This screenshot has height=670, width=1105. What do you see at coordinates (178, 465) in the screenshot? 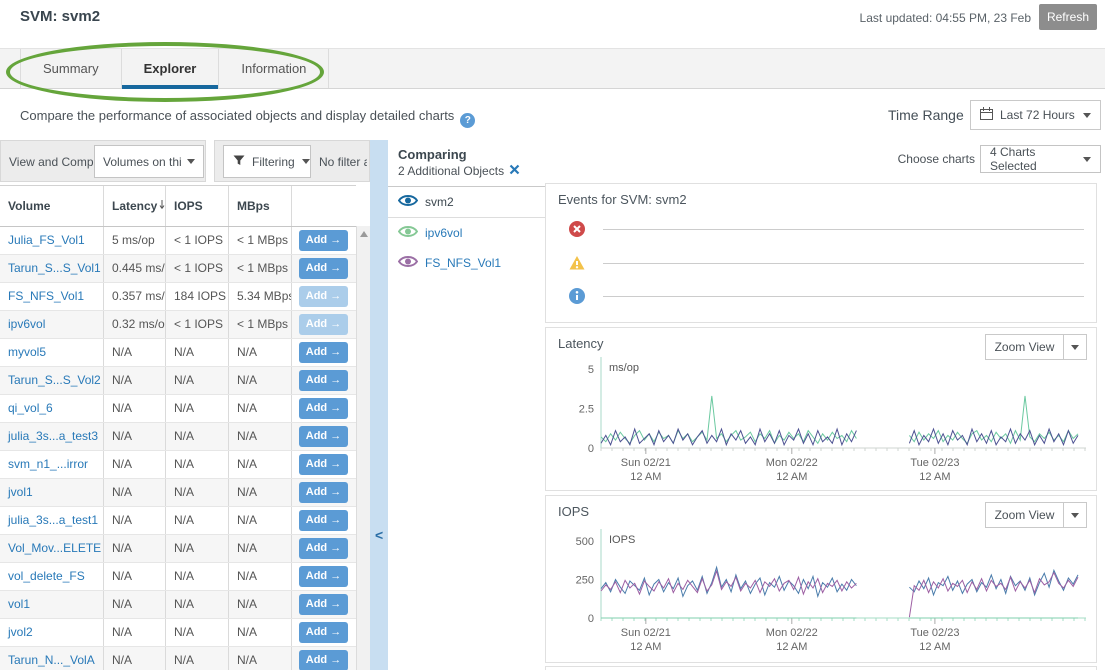
I see `table-row: svm_n1_...irror N/A N/A N/A Add →` at bounding box center [178, 465].